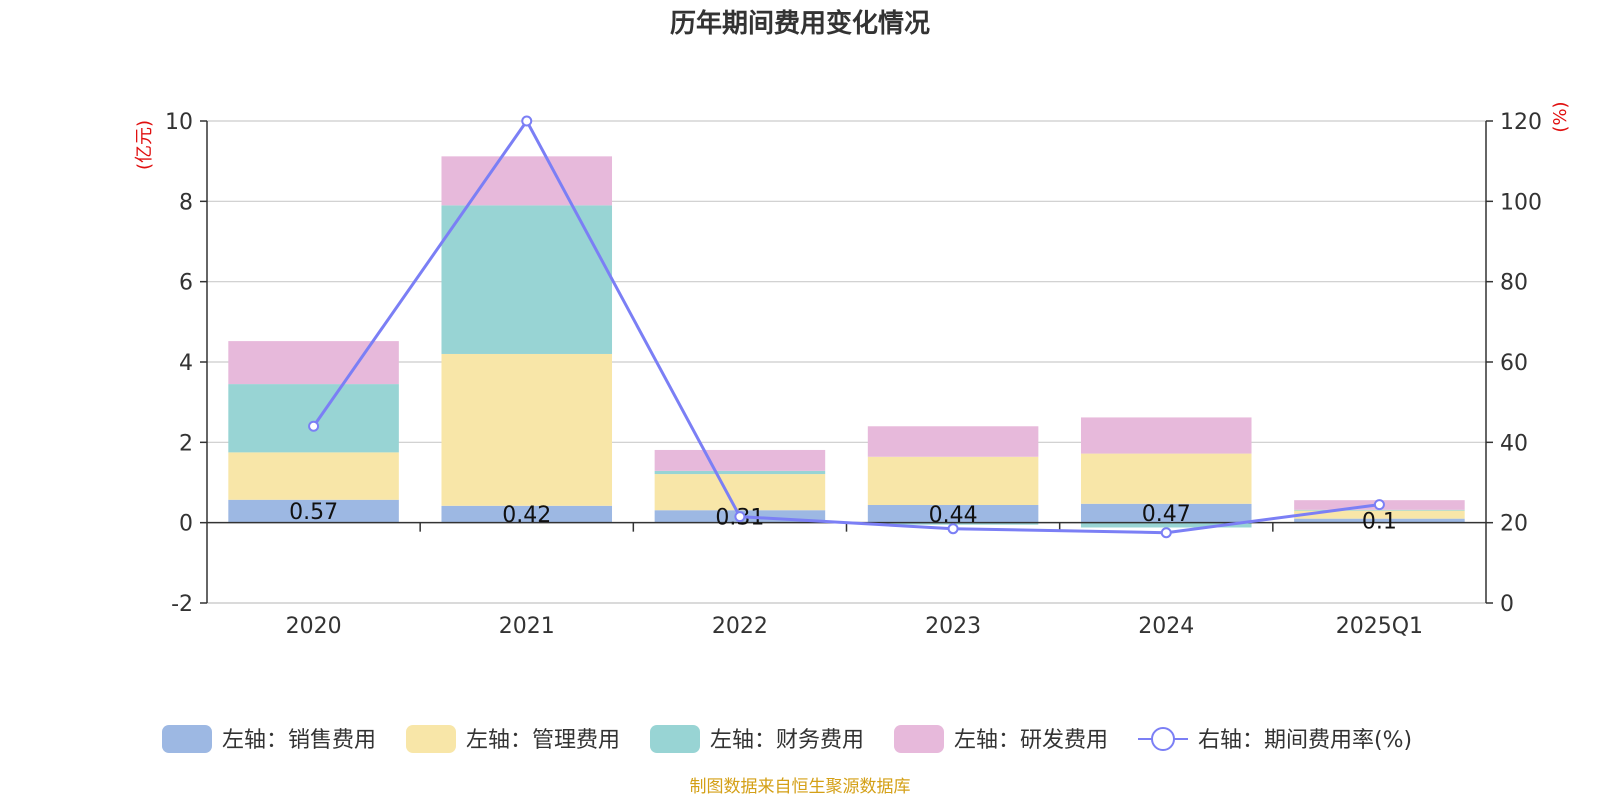 This screenshot has height=800, width=1600. Describe the element at coordinates (186, 363) in the screenshot. I see `left-axis-tick-label: 4` at that location.